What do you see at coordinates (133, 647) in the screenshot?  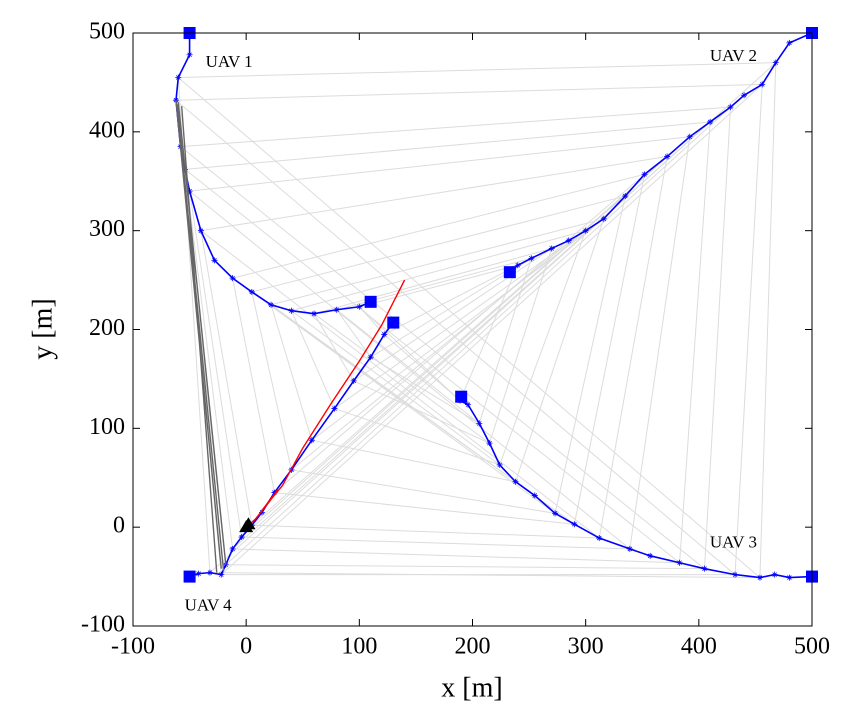 I see `x-tick-label: -100` at bounding box center [133, 647].